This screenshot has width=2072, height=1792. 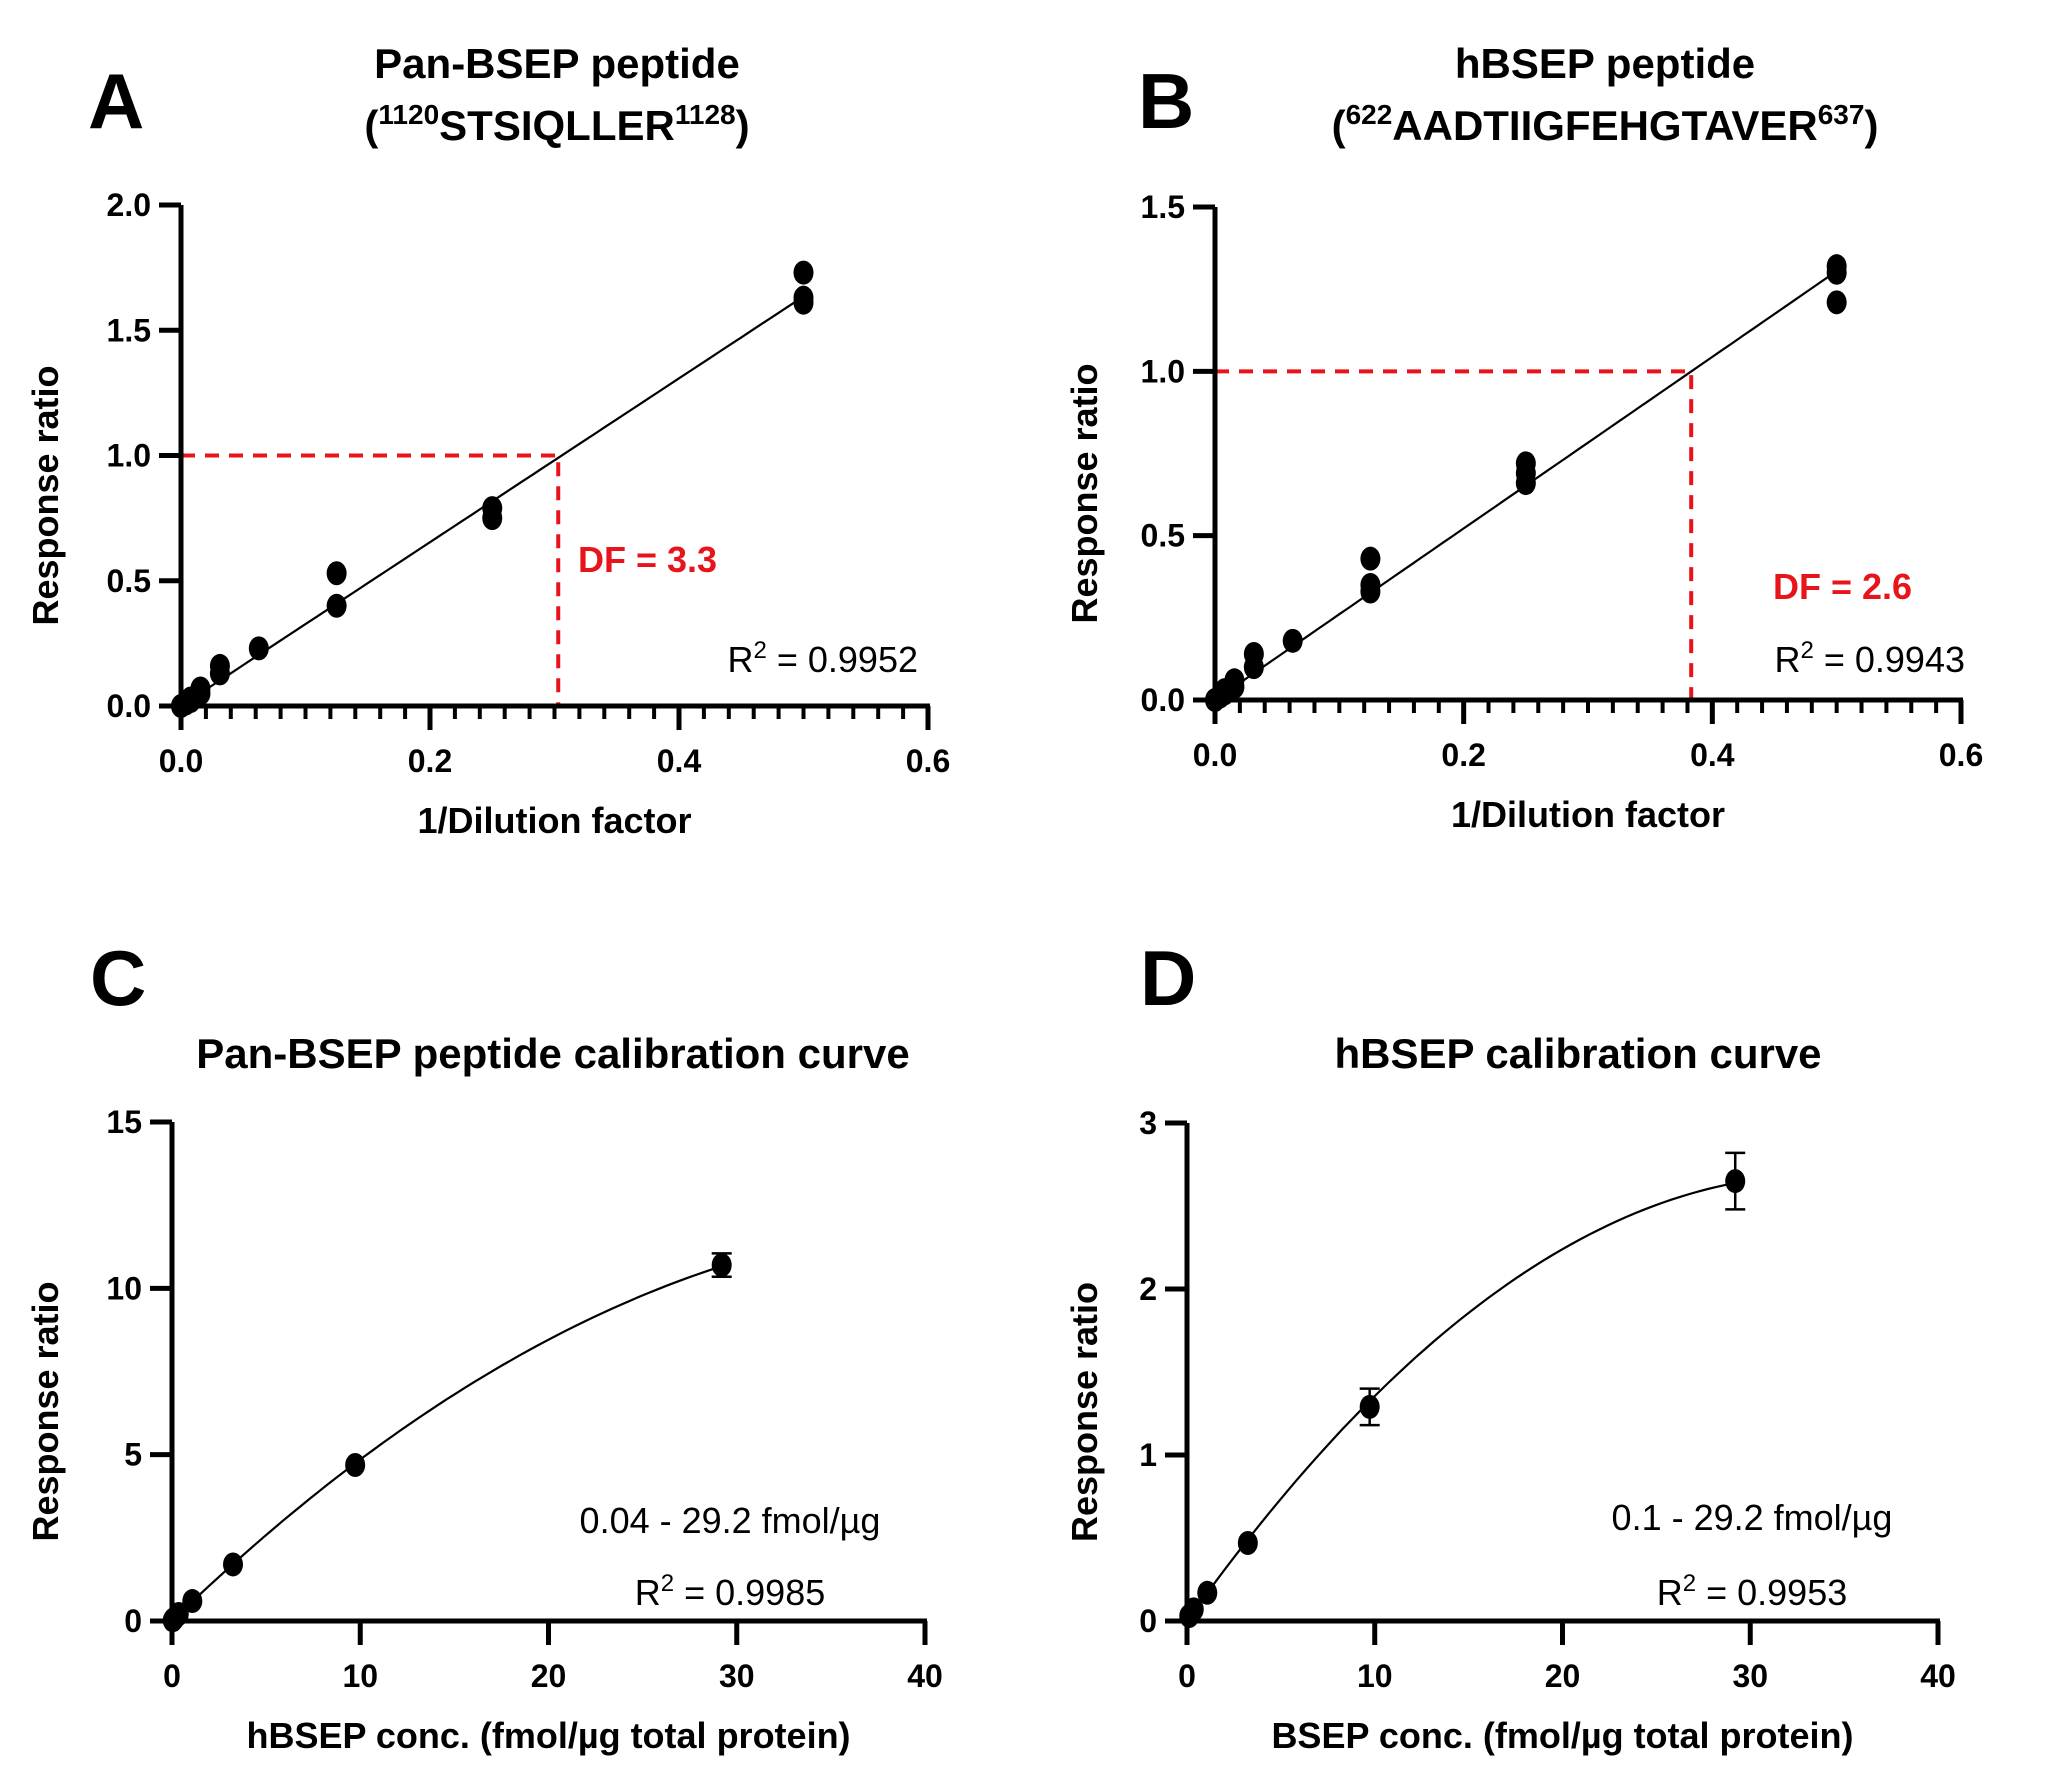 What do you see at coordinates (647, 559) in the screenshot?
I see `df-label-a: DF = 3.3` at bounding box center [647, 559].